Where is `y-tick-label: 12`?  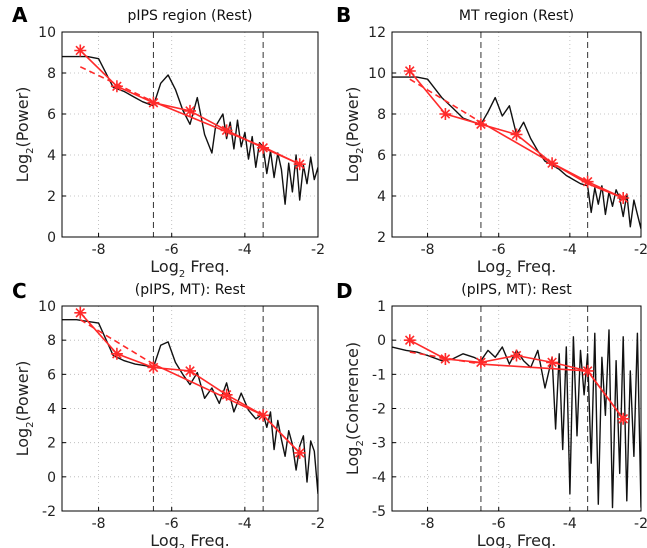 y-tick-label: 12 is located at coordinates (377, 33).